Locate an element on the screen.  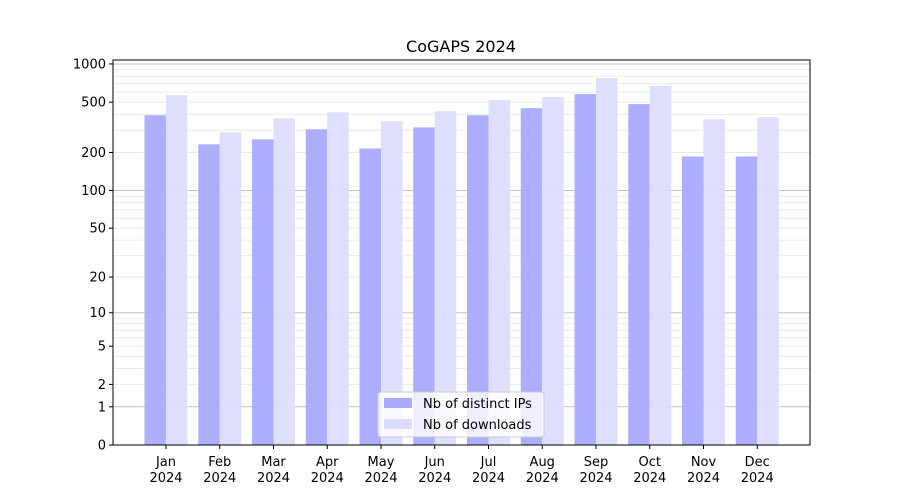
x-tick-label: Oct is located at coordinates (650, 462).